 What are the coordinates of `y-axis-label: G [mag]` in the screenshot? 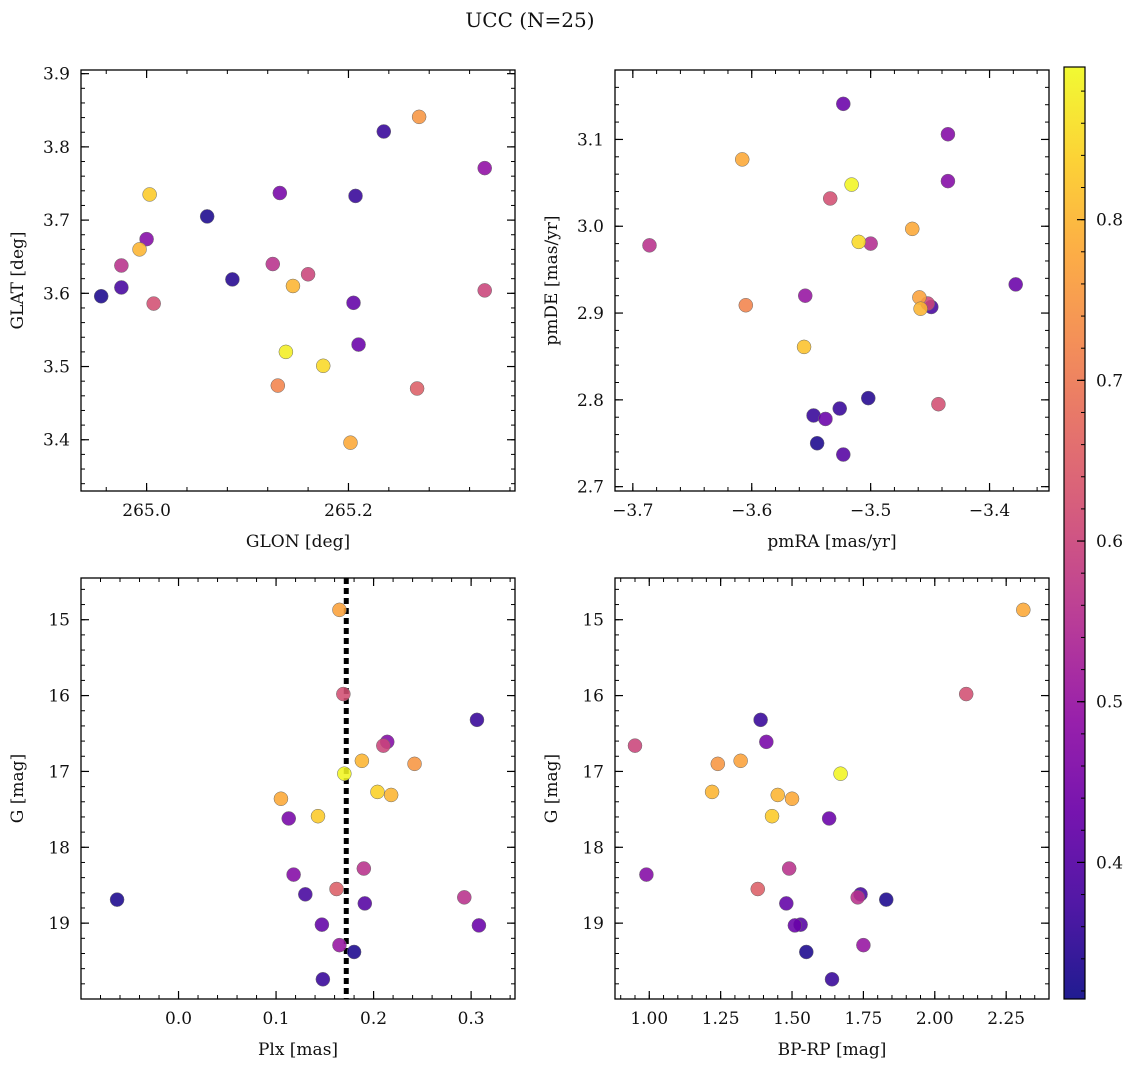 It's located at (552, 788).